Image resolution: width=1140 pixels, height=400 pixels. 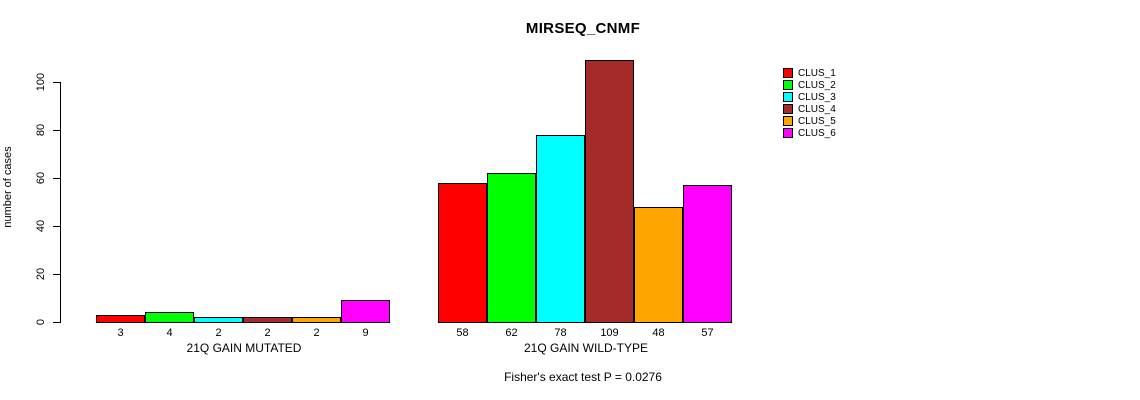 What do you see at coordinates (462, 253) in the screenshot?
I see `bar-clus_1-wild-type` at bounding box center [462, 253].